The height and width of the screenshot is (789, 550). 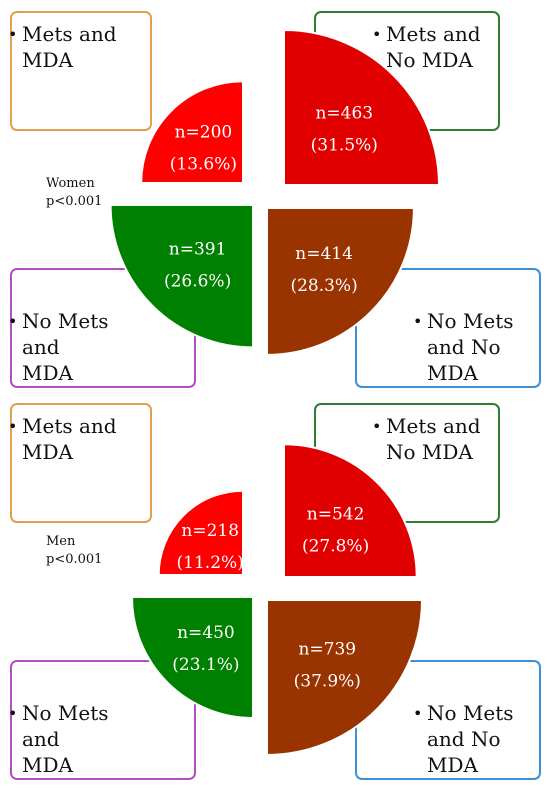 What do you see at coordinates (324, 254) in the screenshot?
I see `data-label-n: n=414` at bounding box center [324, 254].